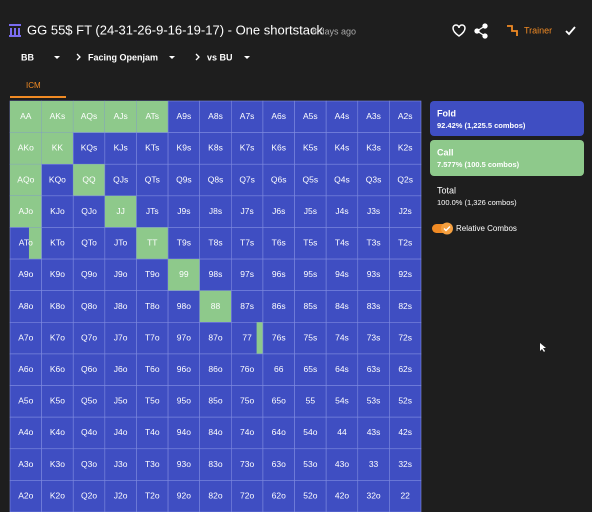 Image resolution: width=592 pixels, height=512 pixels. What do you see at coordinates (481, 125) in the screenshot?
I see `action-detail: 92.42% (1,225.5 combos)` at bounding box center [481, 125].